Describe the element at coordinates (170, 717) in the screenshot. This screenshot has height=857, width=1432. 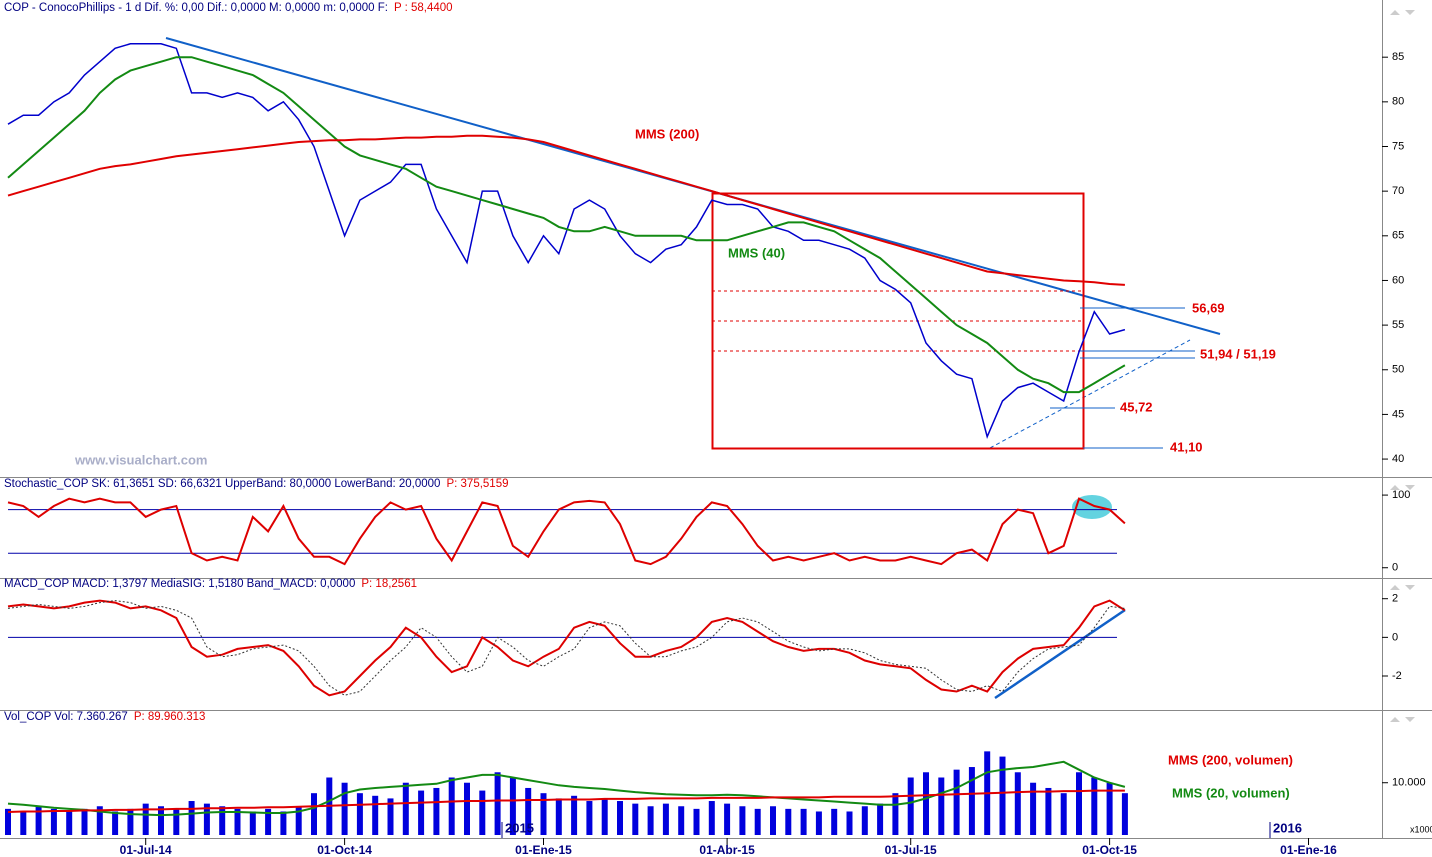
I see `panel-value: P: 89.960.313` at that location.